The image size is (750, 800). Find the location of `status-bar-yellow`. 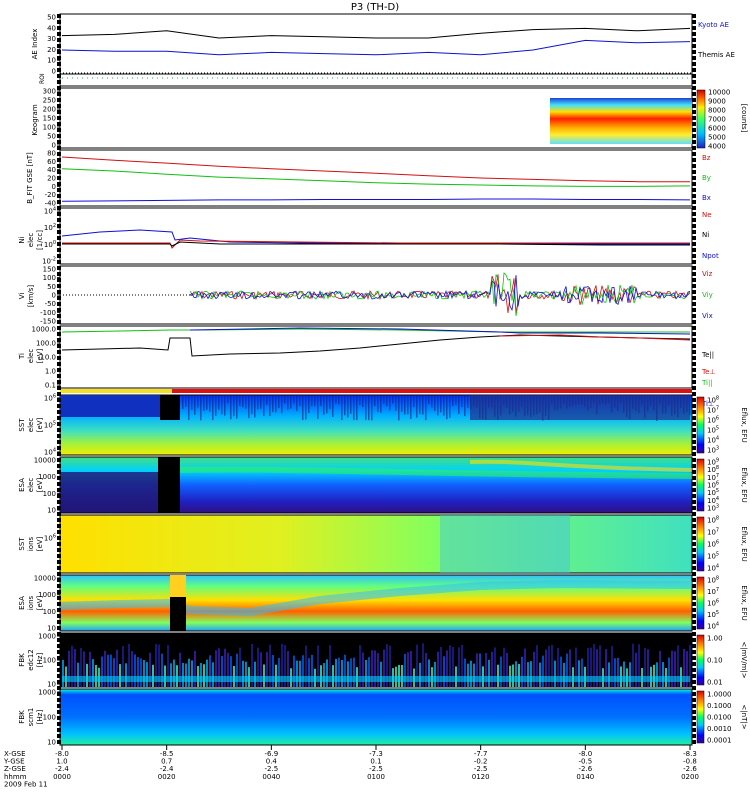

status-bar-yellow is located at coordinates (116, 391).